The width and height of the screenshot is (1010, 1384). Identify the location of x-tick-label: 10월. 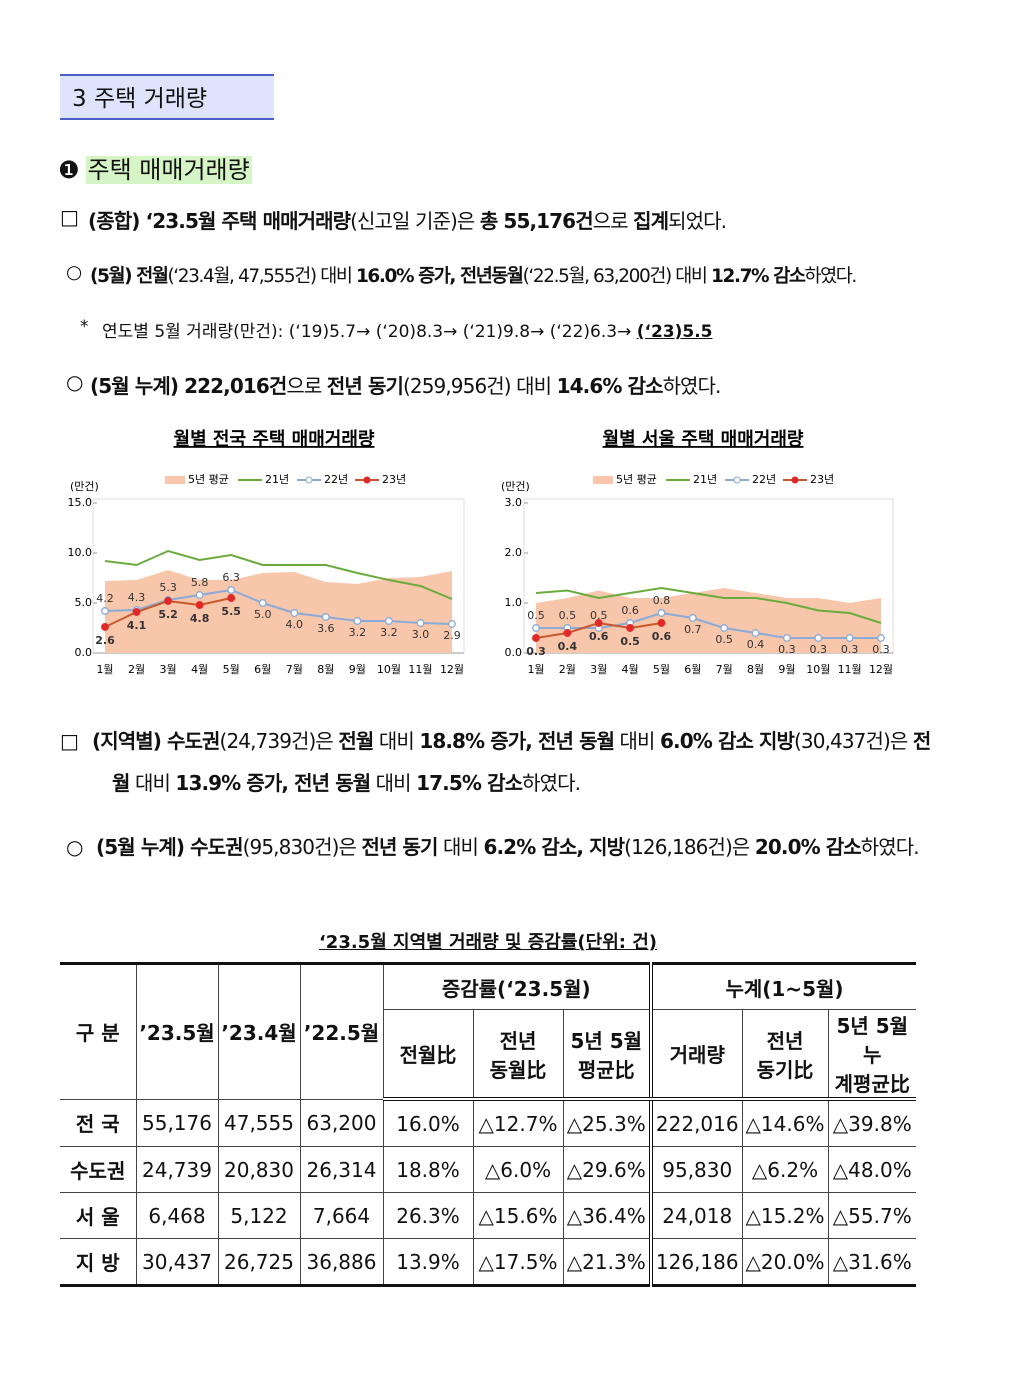
(818, 669).